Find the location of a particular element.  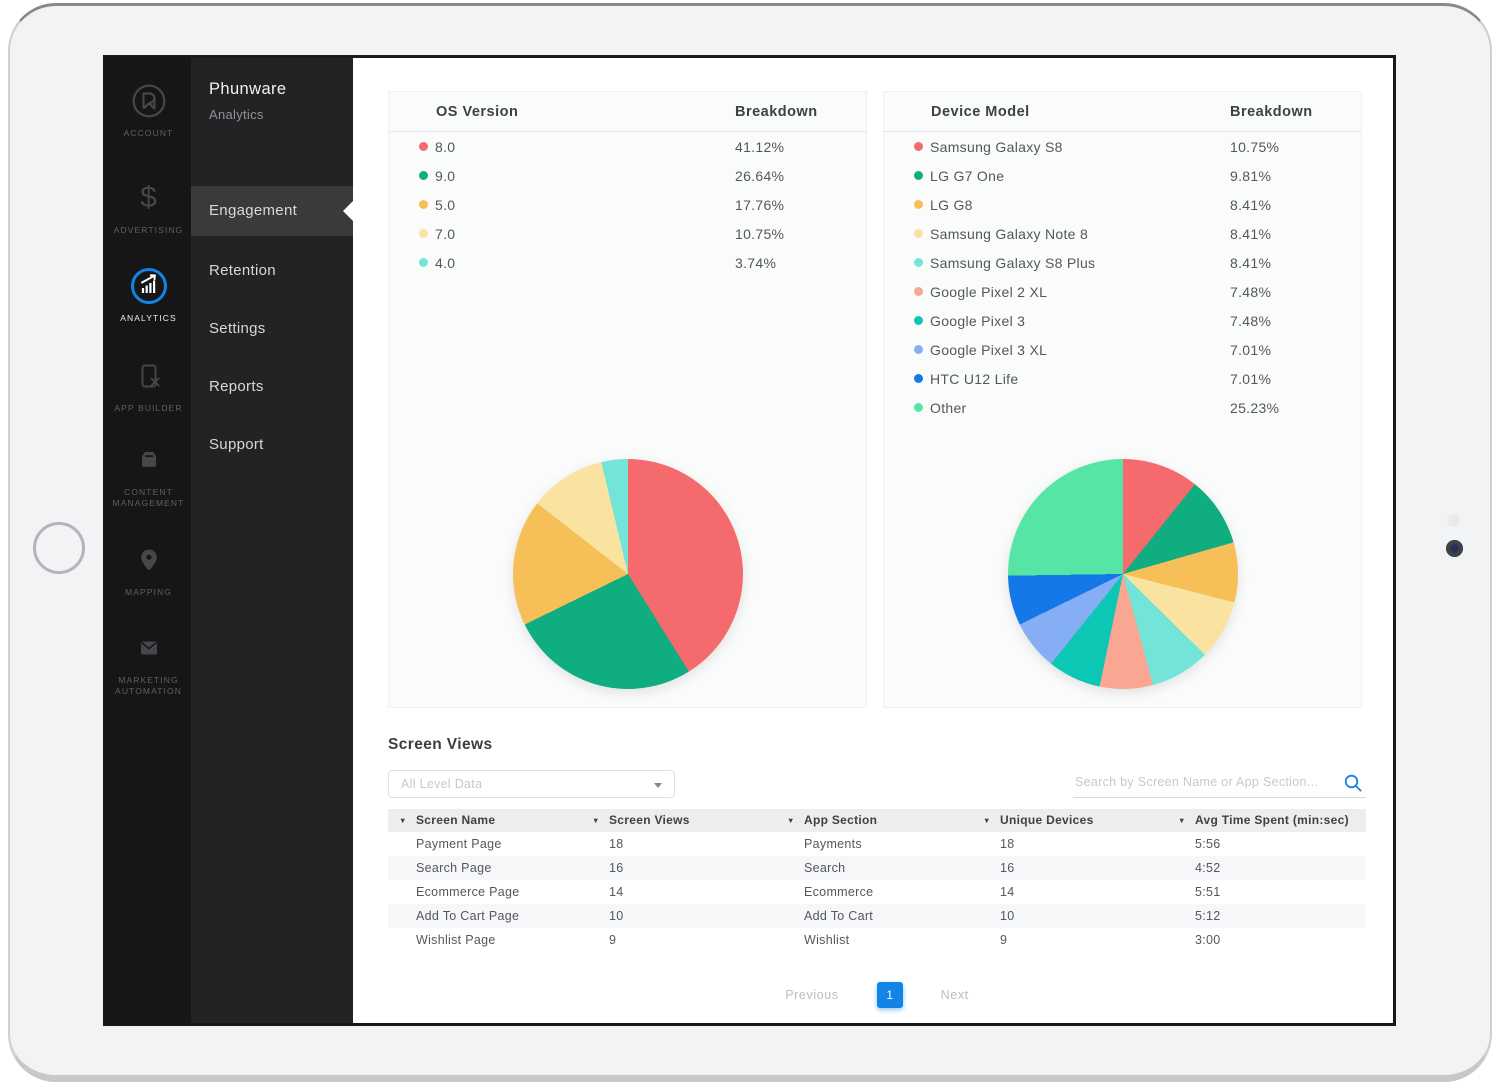

legend-label: Samsung Galaxy S8 is located at coordinates (996, 147).